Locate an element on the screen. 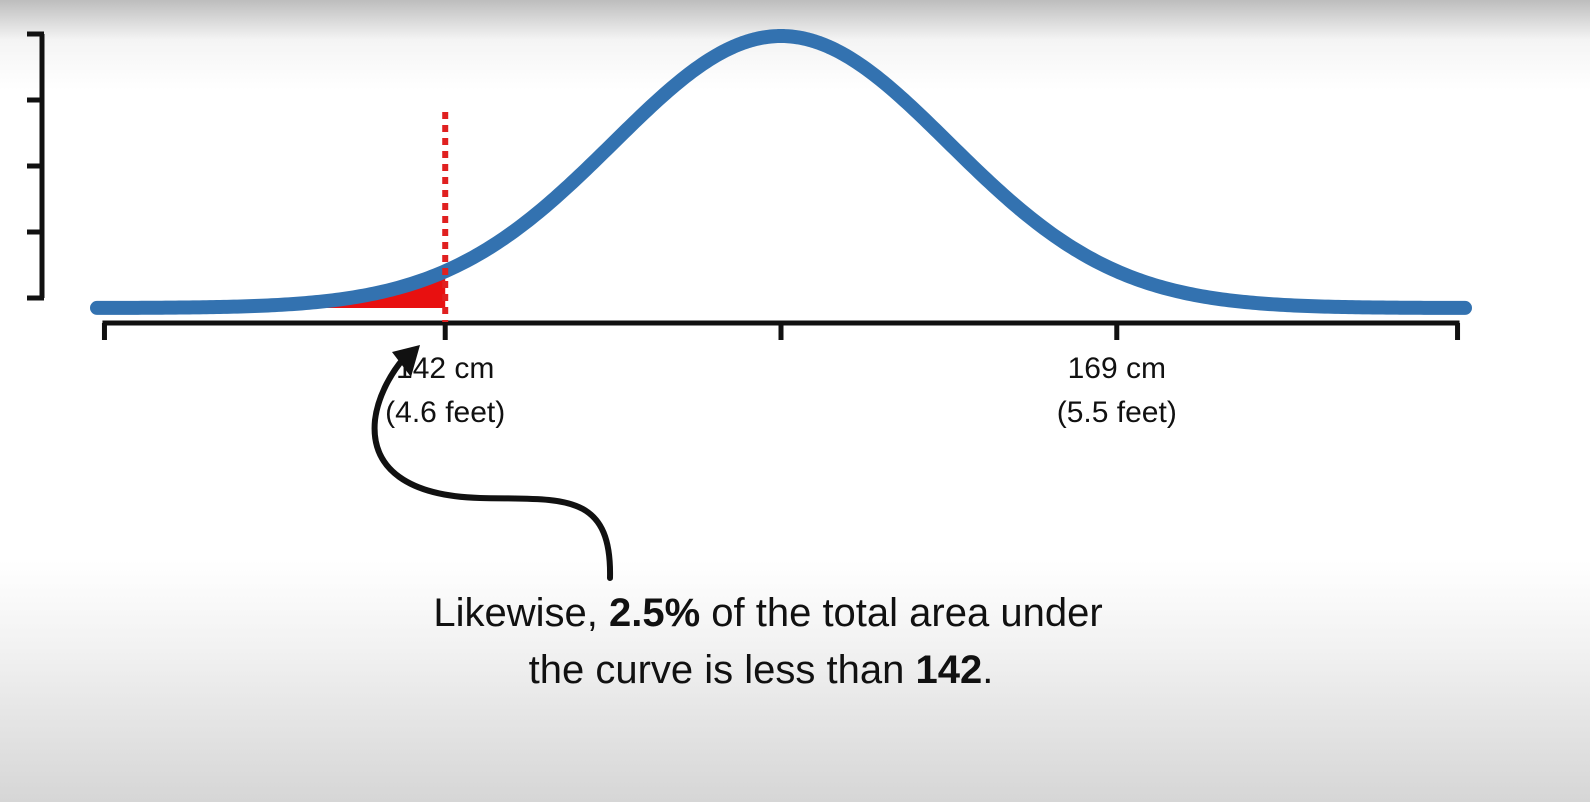 The image size is (1590, 802). x-axis-ticks is located at coordinates (781, 331).